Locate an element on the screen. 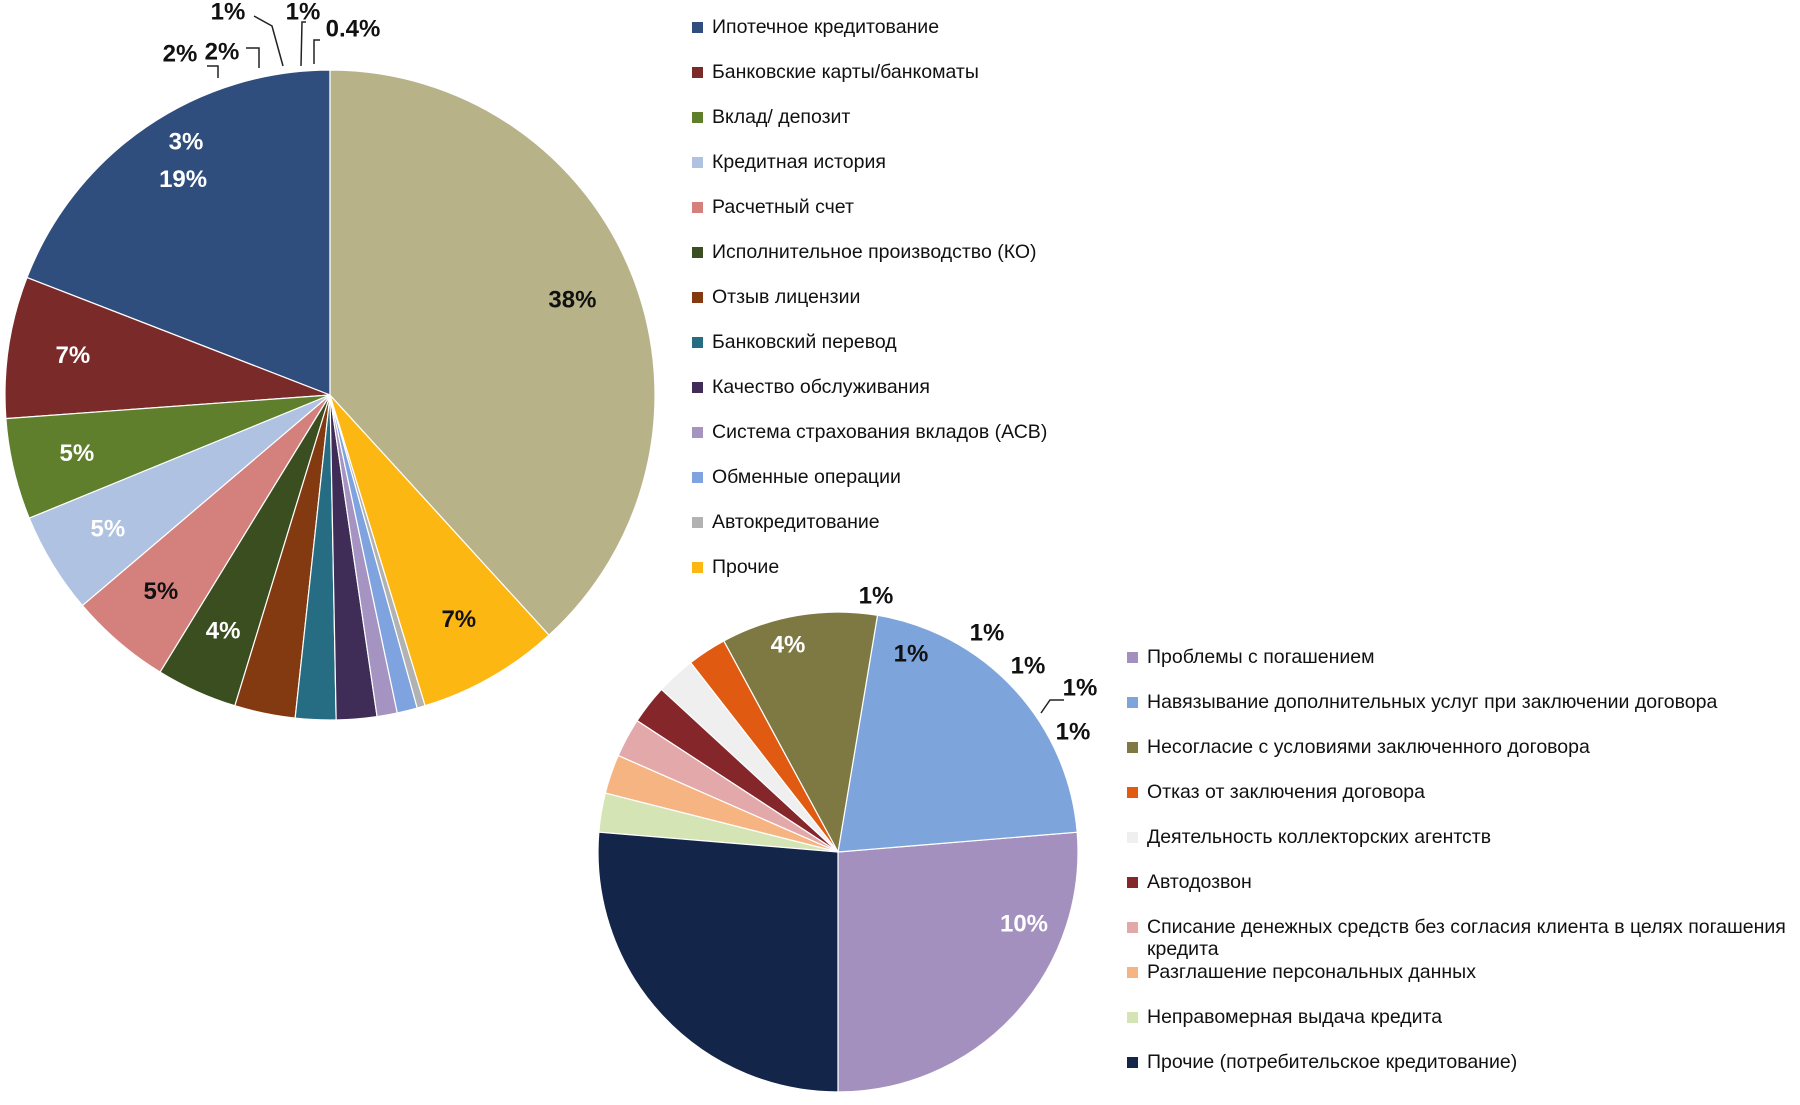  pie1-data-label-4: 5% is located at coordinates (161, 591).